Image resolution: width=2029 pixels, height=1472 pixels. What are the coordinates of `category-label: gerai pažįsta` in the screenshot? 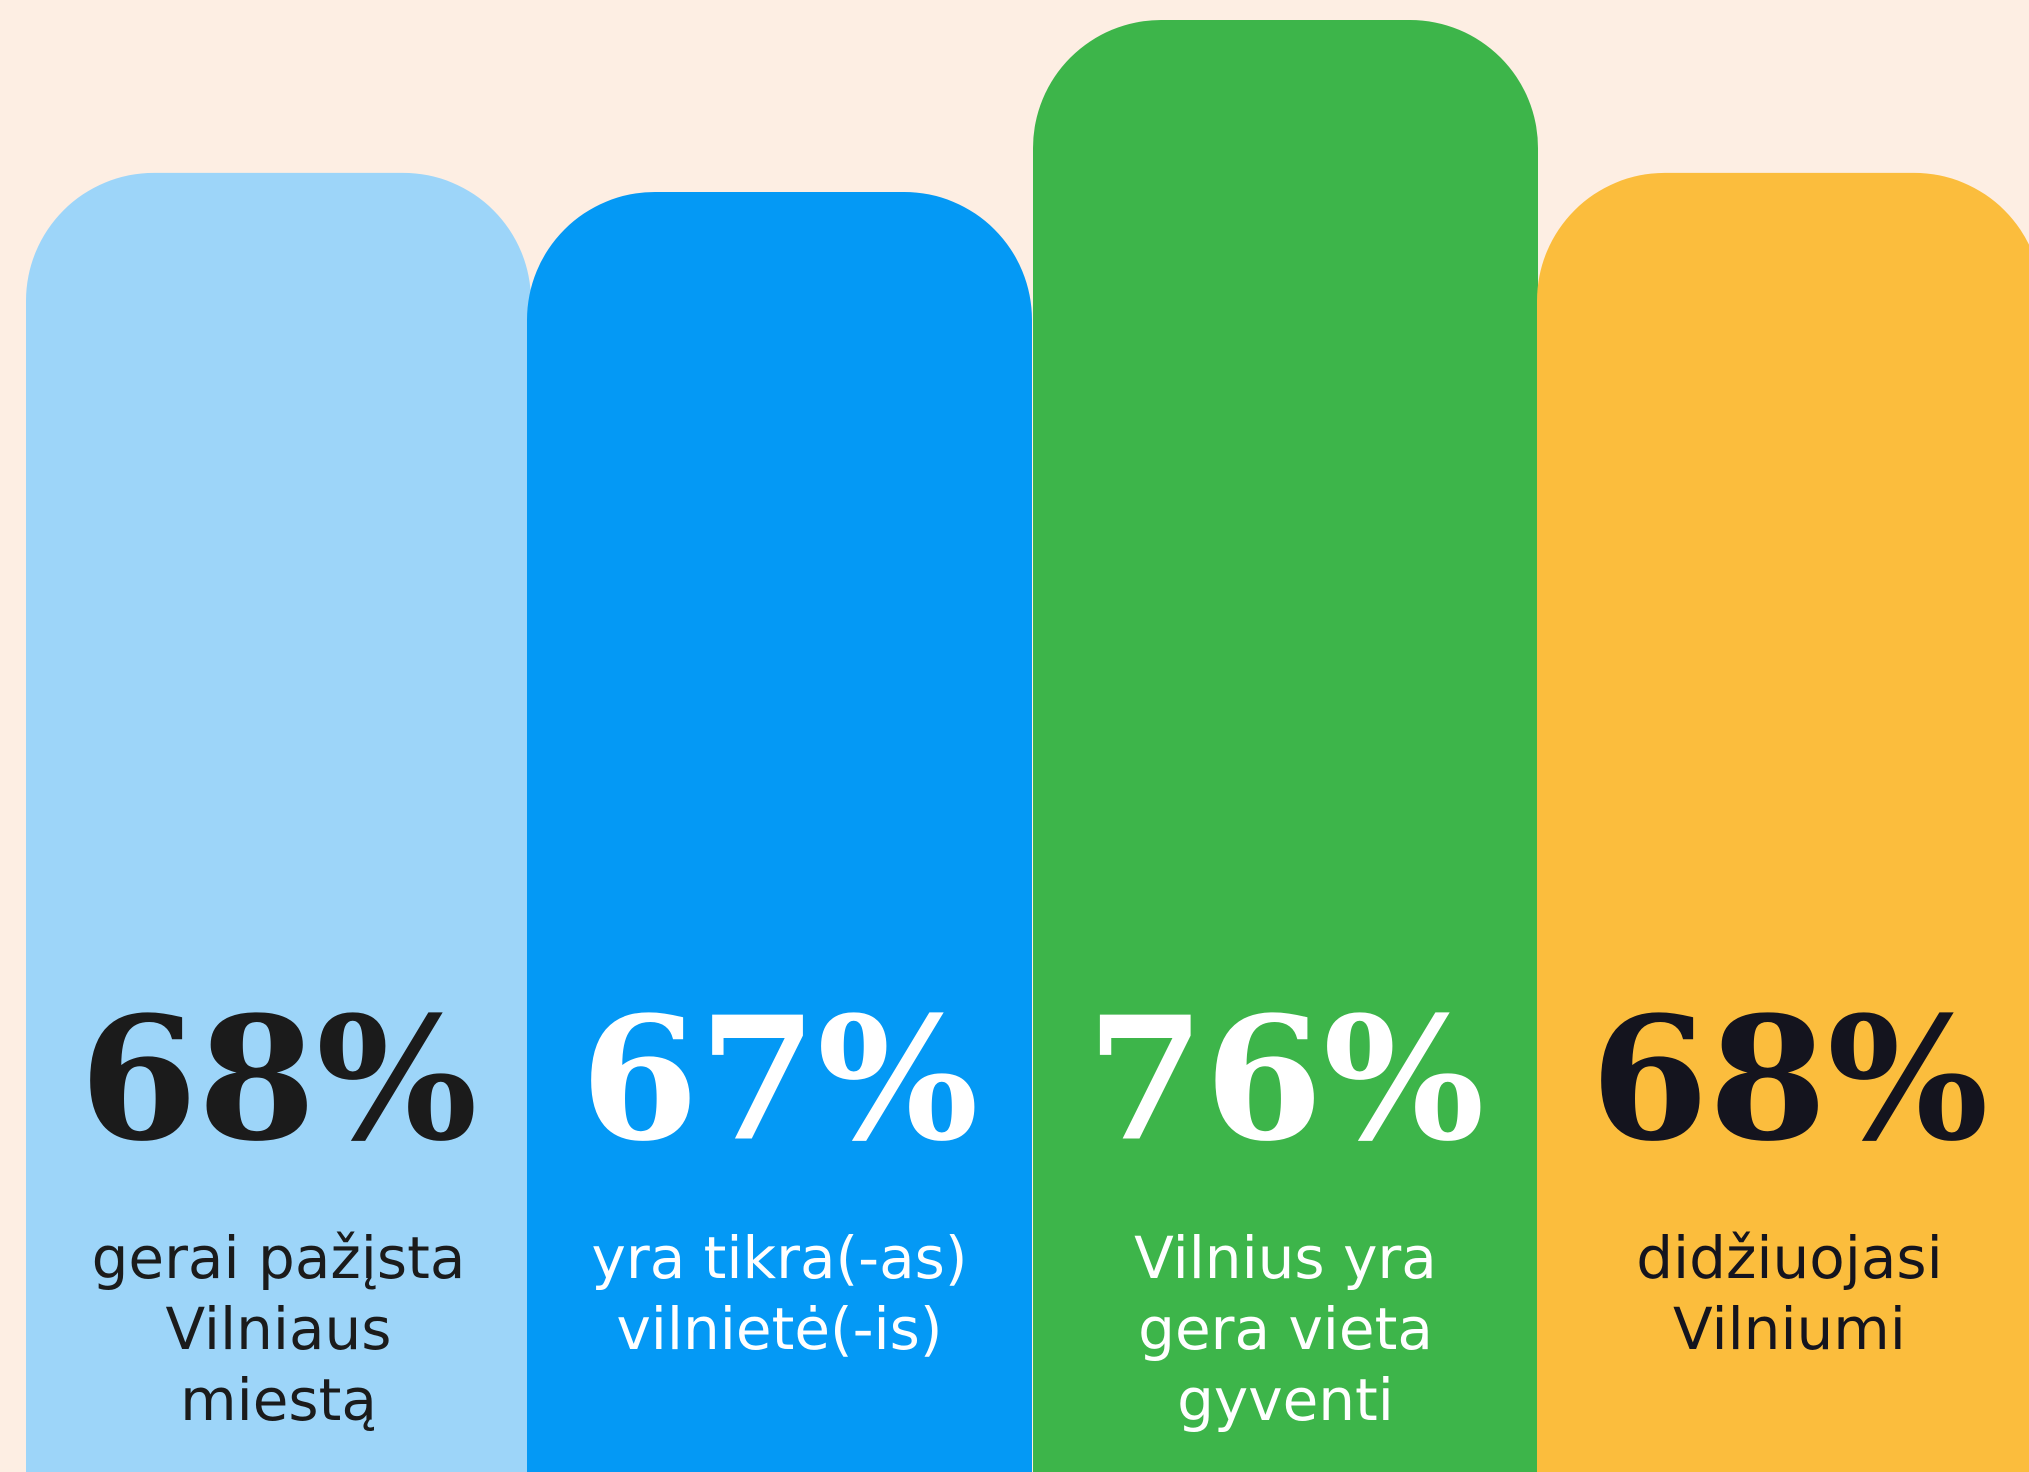 It's located at (279, 1258).